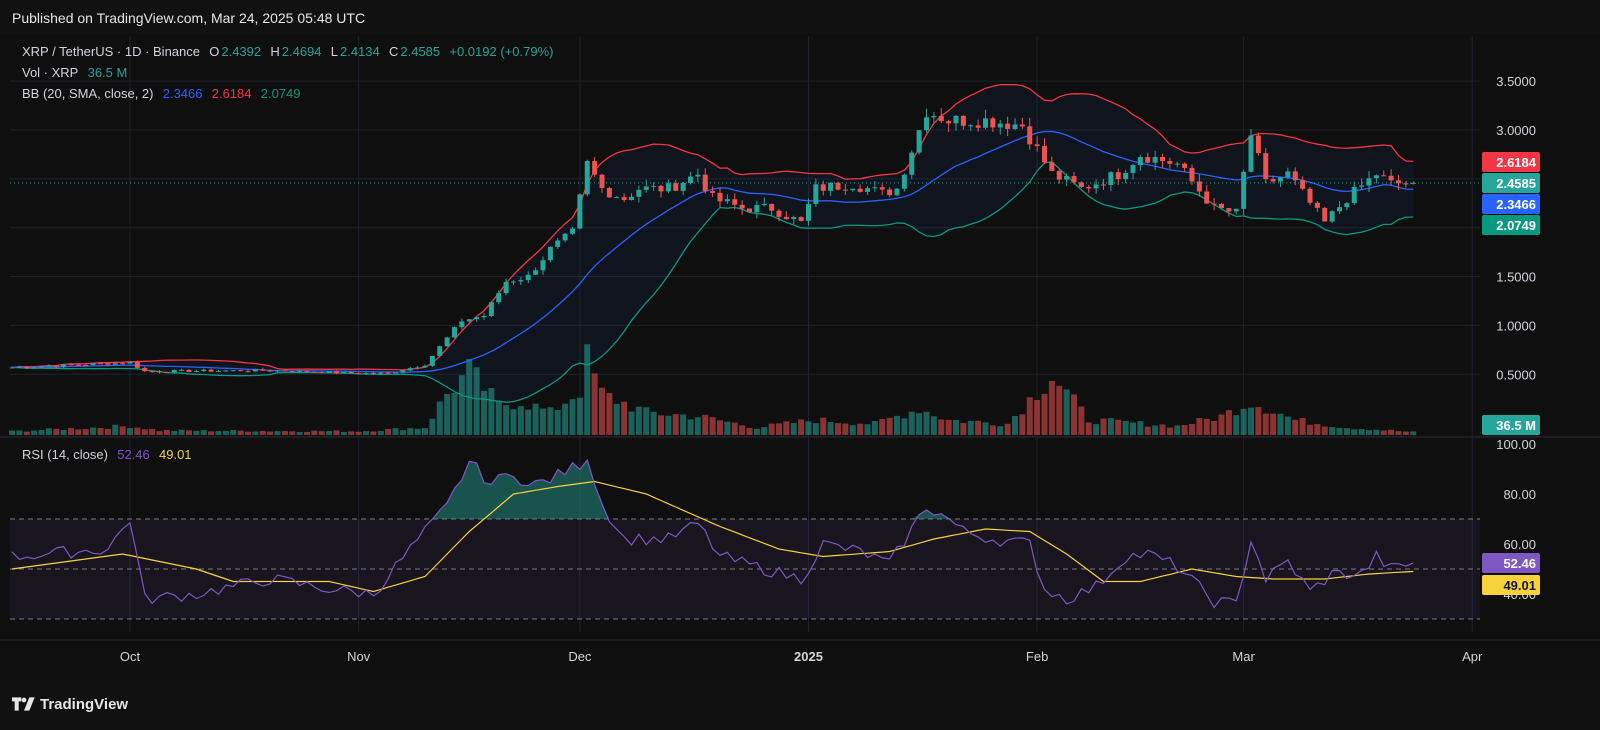 The height and width of the screenshot is (730, 1600). Describe the element at coordinates (420, 51) in the screenshot. I see `close-value: 2.4585` at that location.